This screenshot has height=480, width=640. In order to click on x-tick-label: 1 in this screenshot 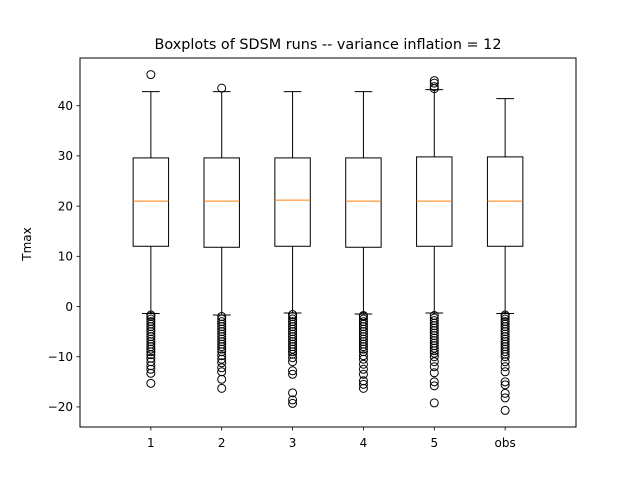, I will do `click(151, 443)`.